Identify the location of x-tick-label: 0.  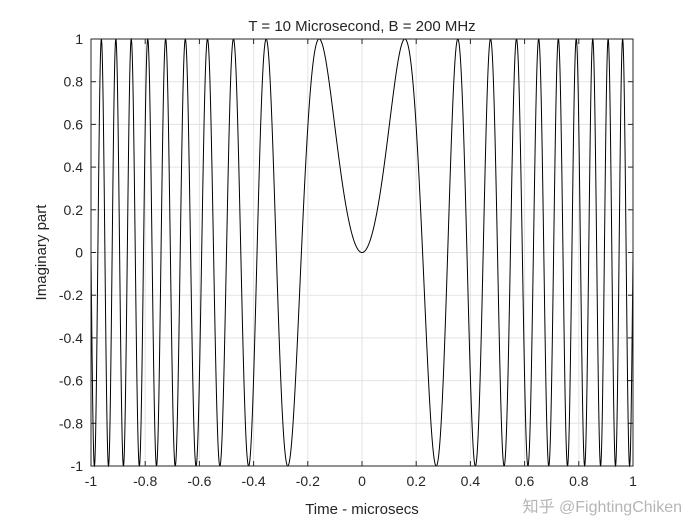
(362, 481).